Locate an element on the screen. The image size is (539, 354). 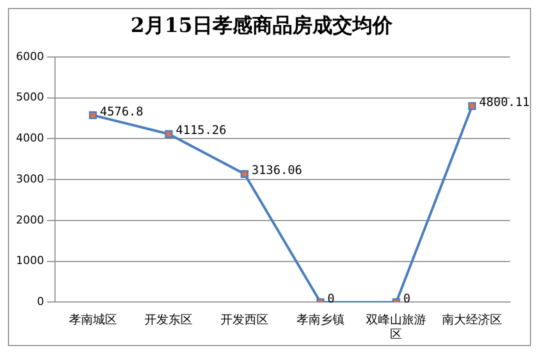
x-tick-label: 双峰山旅游区 is located at coordinates (396, 326).